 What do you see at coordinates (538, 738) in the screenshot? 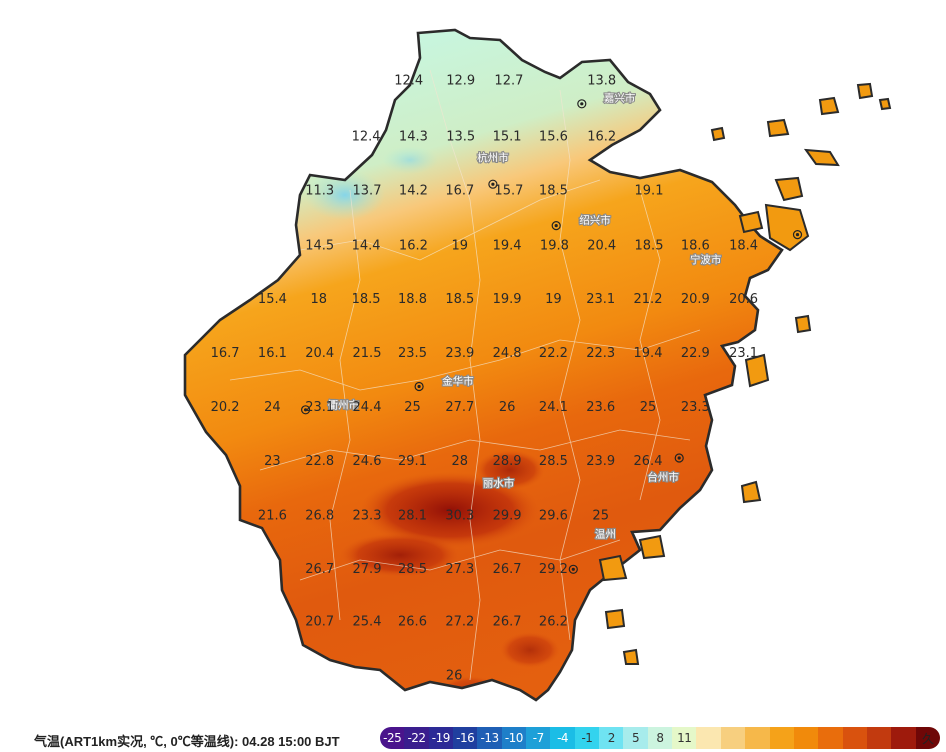
I see `legend-swatch: -7` at bounding box center [538, 738].